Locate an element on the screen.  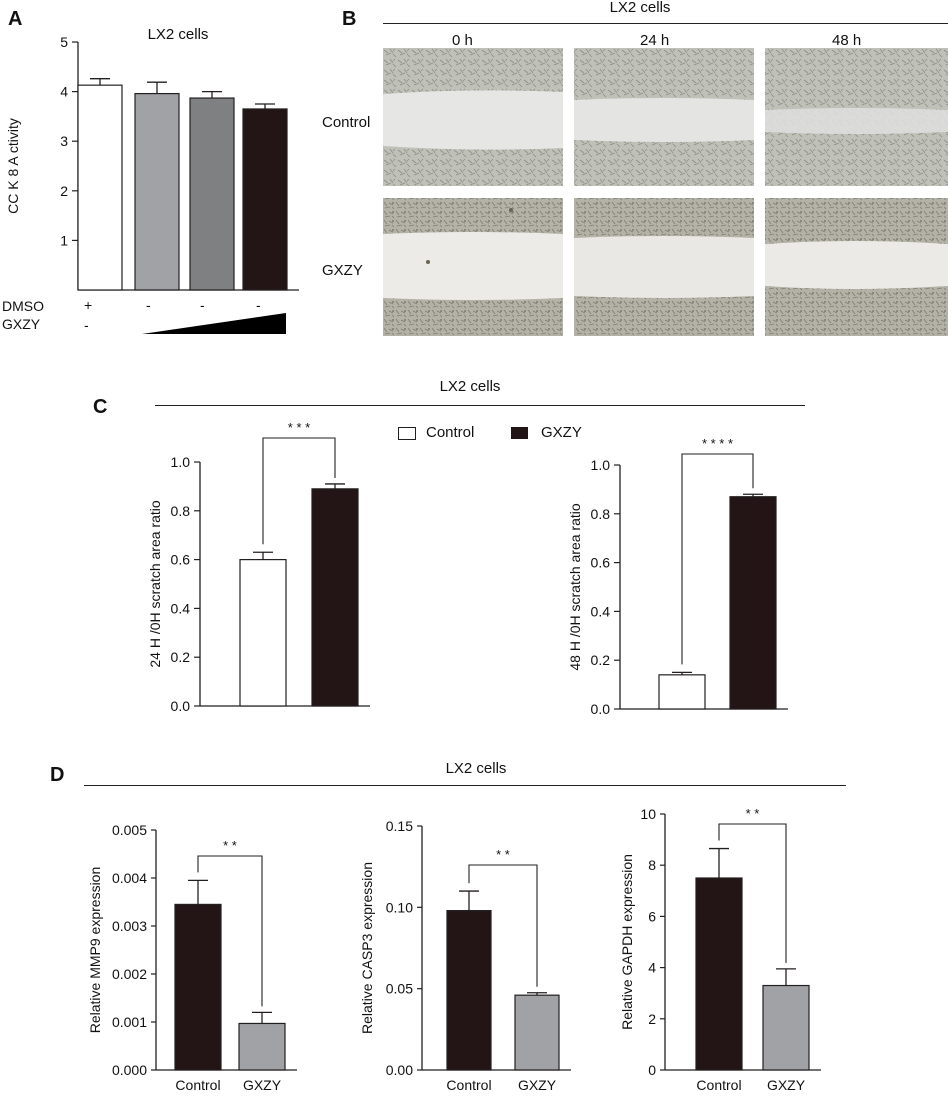
y-axis-label: 24 H /0H scratch area ratio is located at coordinates (155, 584).